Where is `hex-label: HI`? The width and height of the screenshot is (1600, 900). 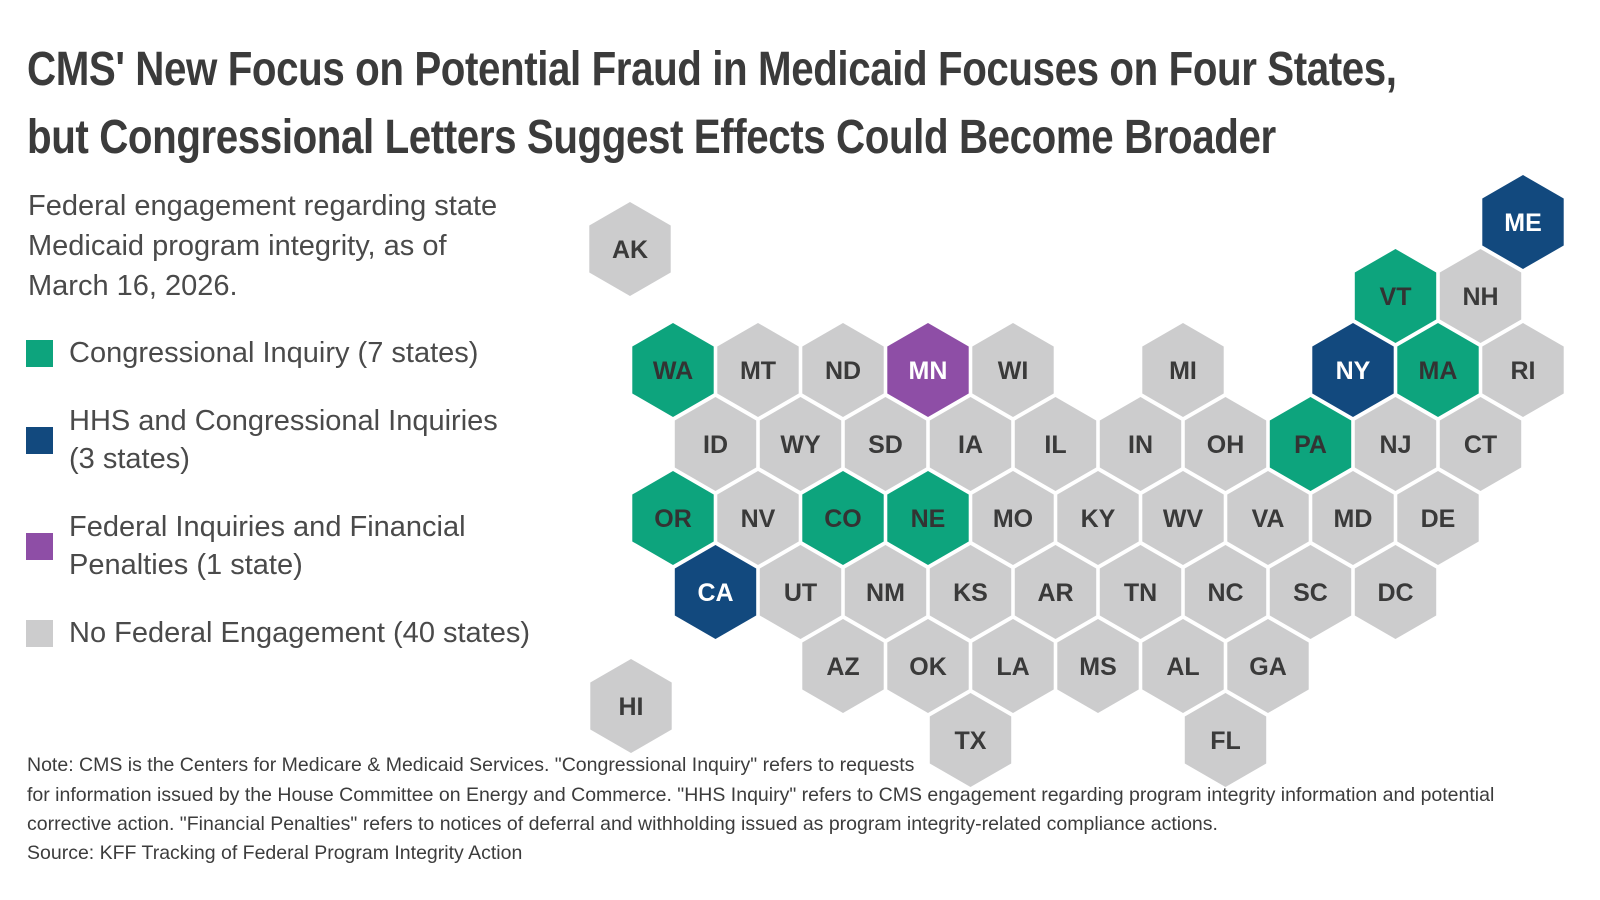 hex-label: HI is located at coordinates (631, 707).